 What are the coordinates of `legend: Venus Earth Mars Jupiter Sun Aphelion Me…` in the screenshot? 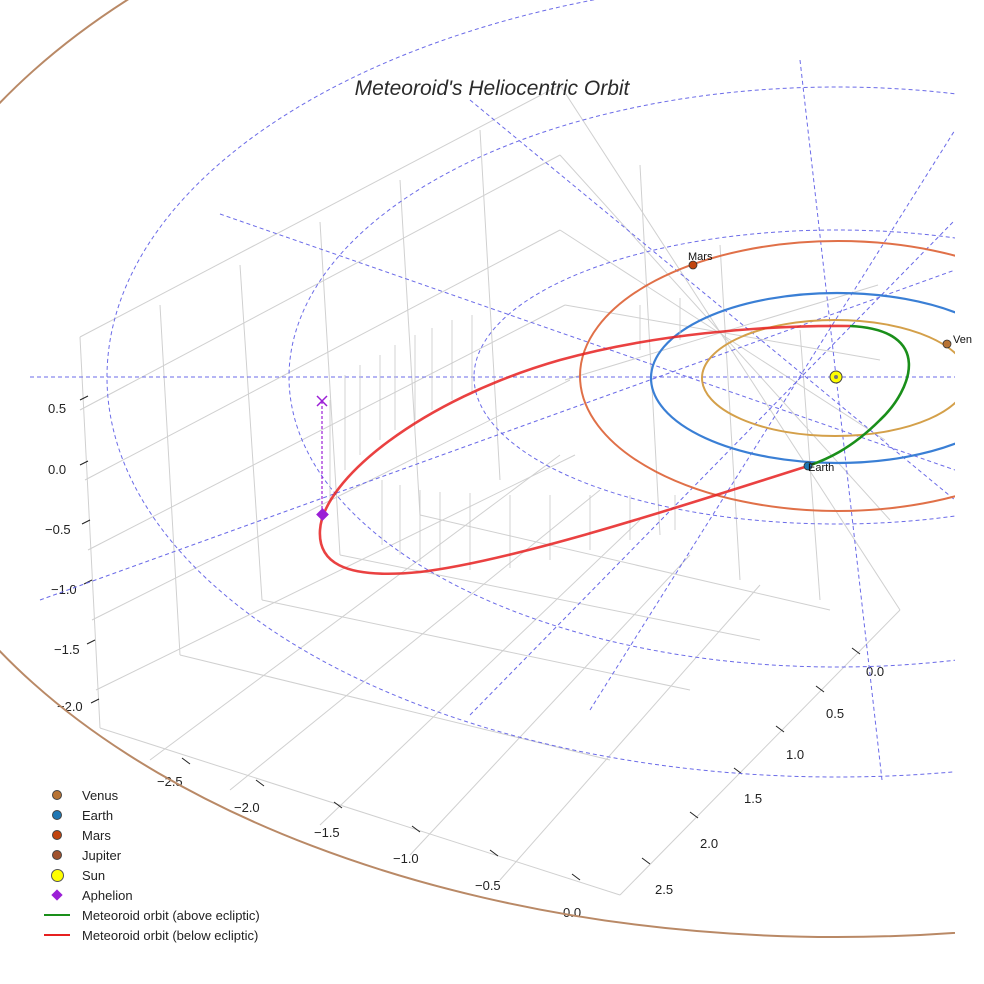 It's located at (150, 865).